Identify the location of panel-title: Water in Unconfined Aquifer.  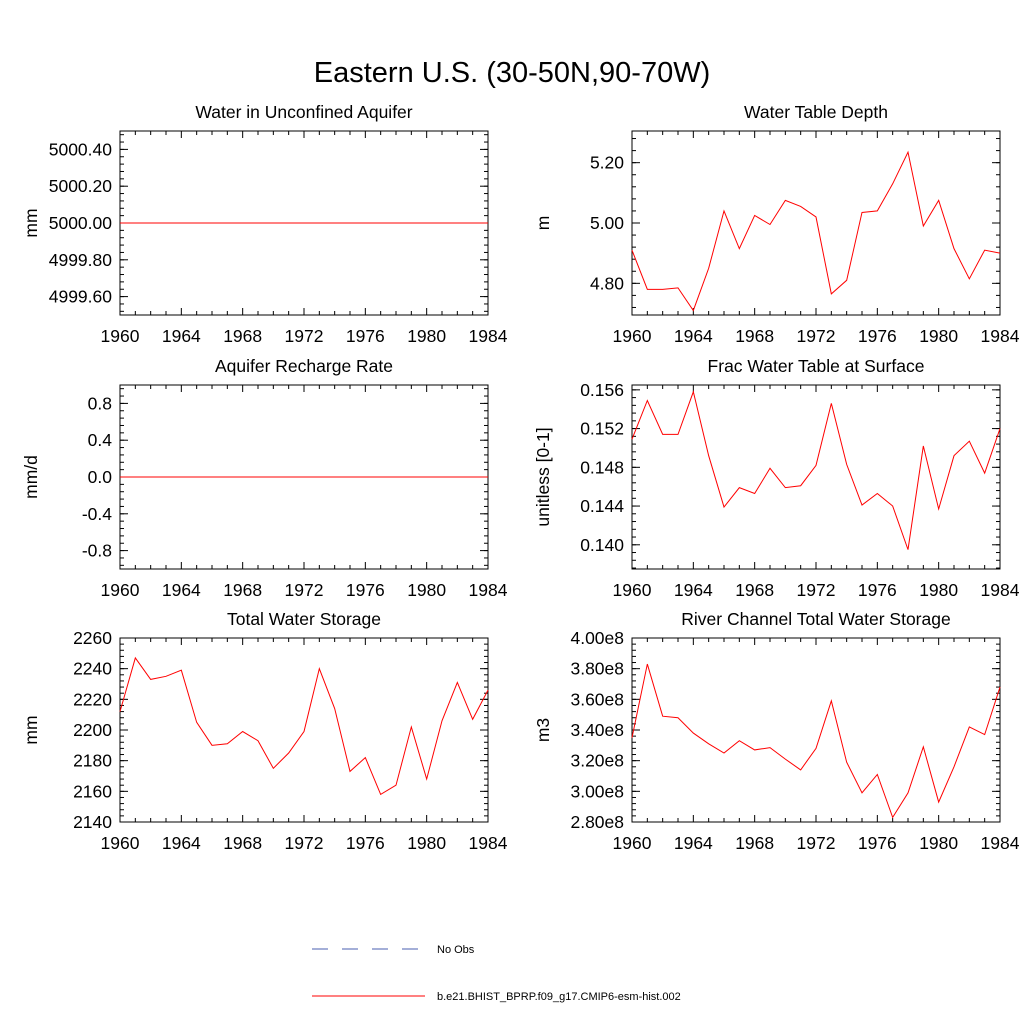
(303, 112).